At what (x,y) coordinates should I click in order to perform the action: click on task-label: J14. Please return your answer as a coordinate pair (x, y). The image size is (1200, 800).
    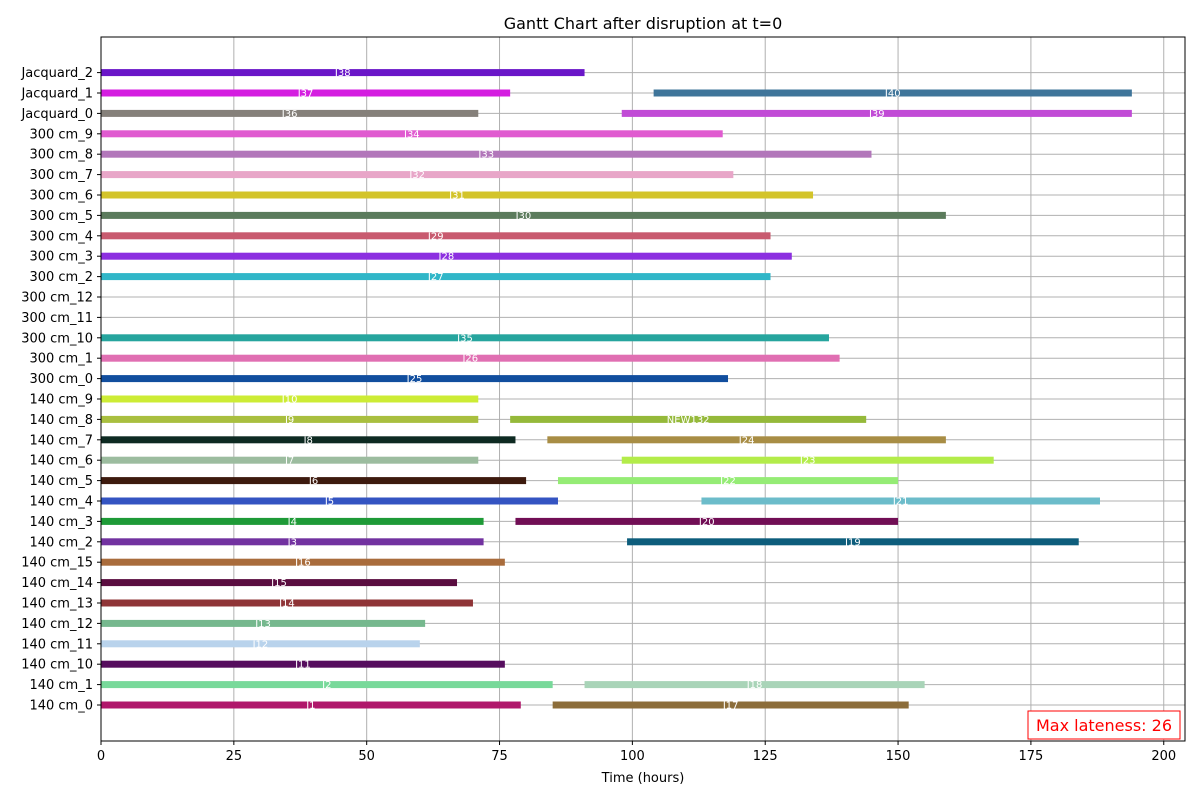
    Looking at the image, I should click on (286, 604).